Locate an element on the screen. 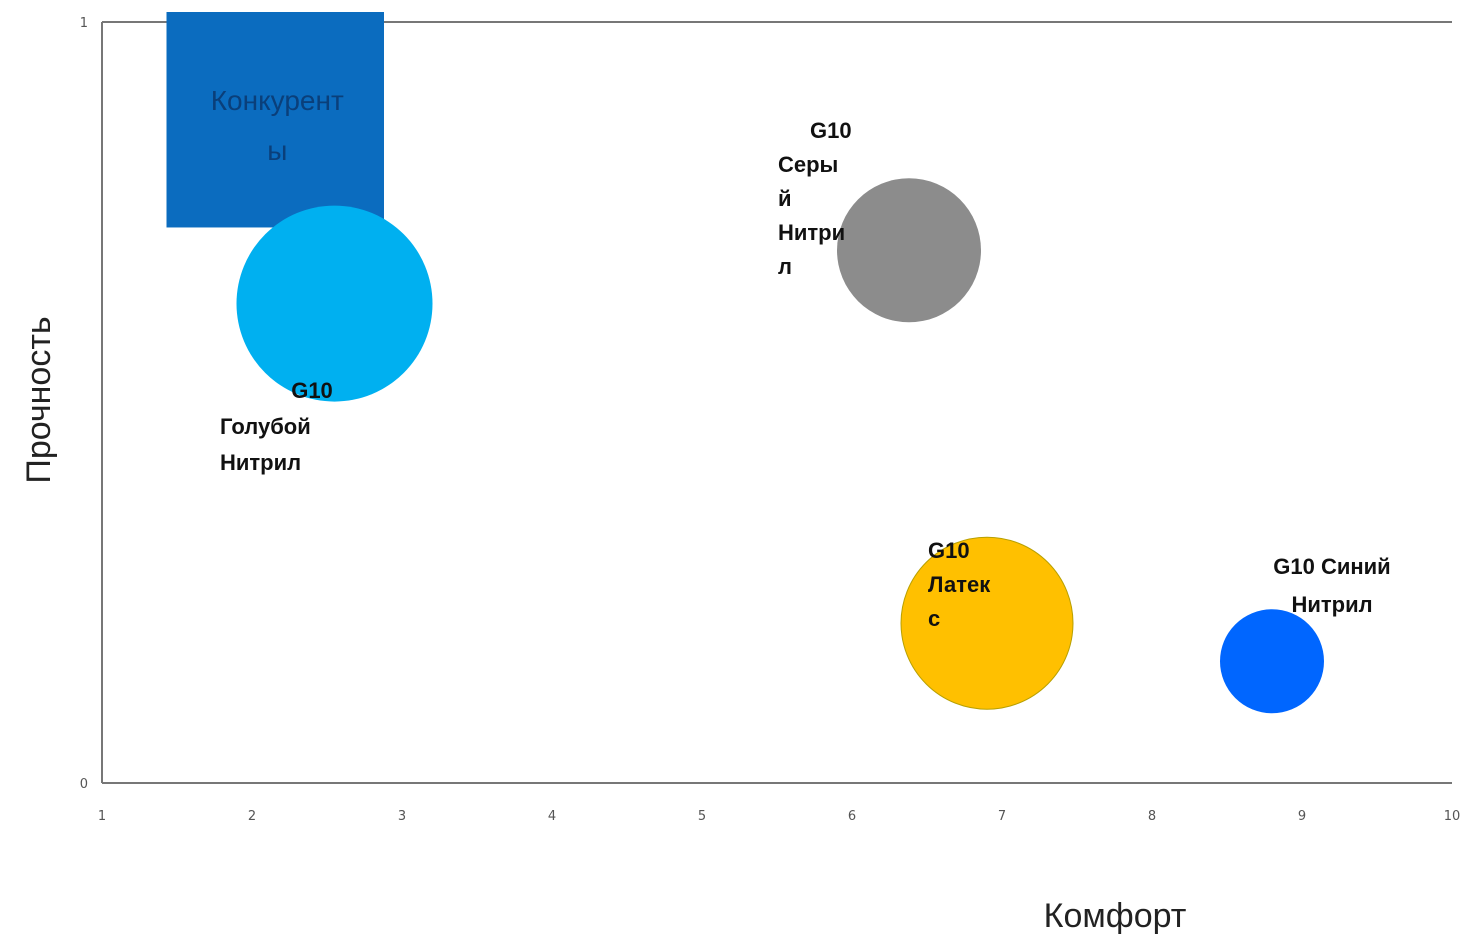 Image resolution: width=1466 pixels, height=937 pixels. x-tick-label: 5 is located at coordinates (702, 816).